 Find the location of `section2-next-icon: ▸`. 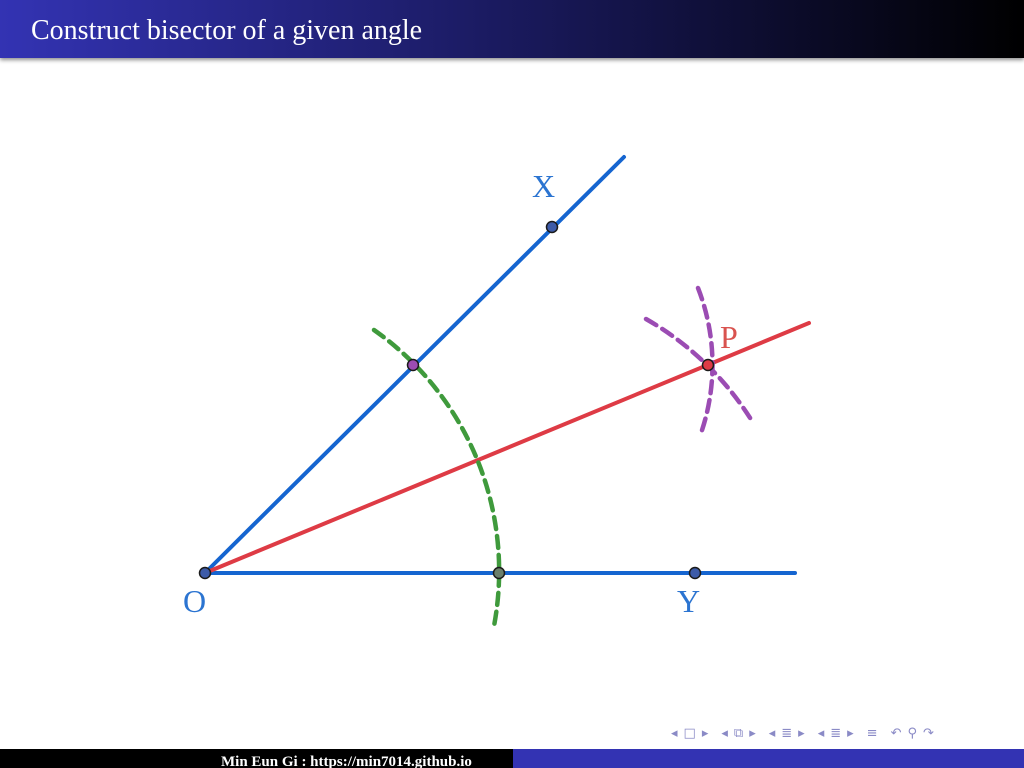

section2-next-icon: ▸ is located at coordinates (850, 733).